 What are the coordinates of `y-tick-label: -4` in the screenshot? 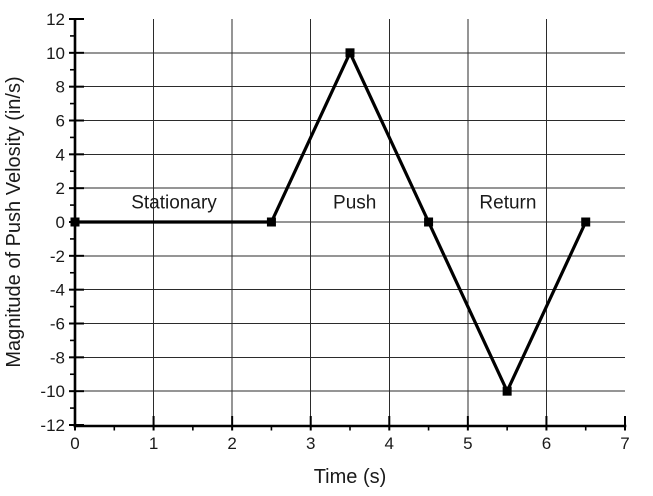 It's located at (57, 290).